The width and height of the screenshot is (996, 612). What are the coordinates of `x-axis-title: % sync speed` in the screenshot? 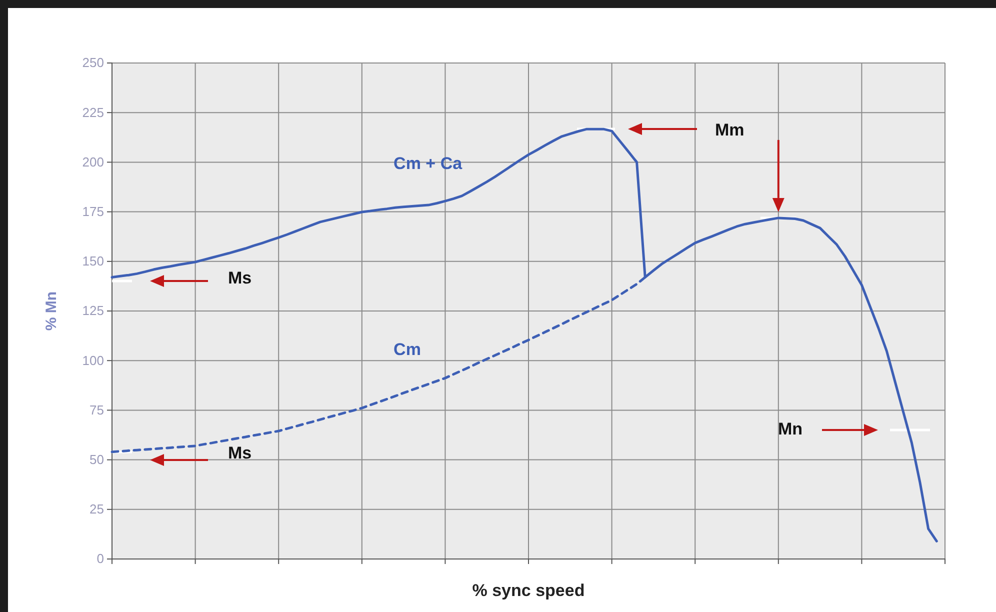 It's located at (528, 590).